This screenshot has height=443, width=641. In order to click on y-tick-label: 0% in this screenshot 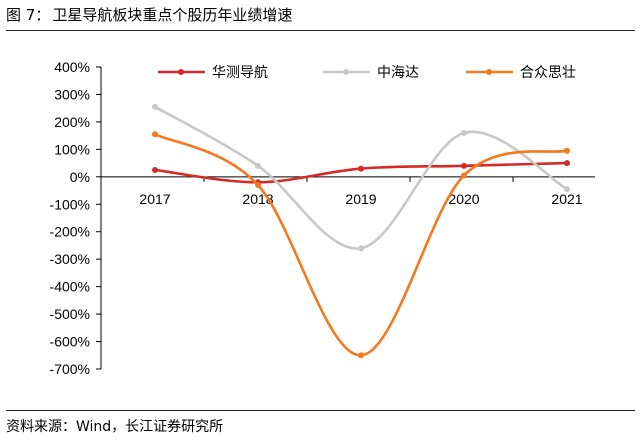, I will do `click(80, 177)`.